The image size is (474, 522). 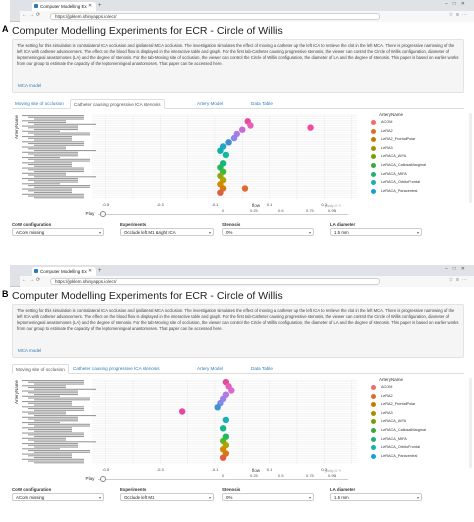 What do you see at coordinates (343, 489) in the screenshot?
I see `control-label: LA diameter` at bounding box center [343, 489].